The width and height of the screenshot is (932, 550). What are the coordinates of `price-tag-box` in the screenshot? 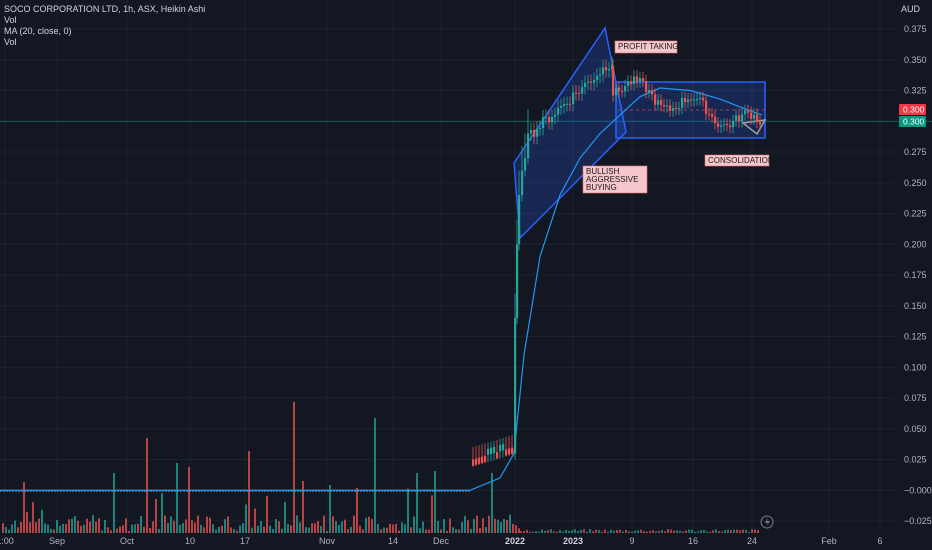 It's located at (912, 121).